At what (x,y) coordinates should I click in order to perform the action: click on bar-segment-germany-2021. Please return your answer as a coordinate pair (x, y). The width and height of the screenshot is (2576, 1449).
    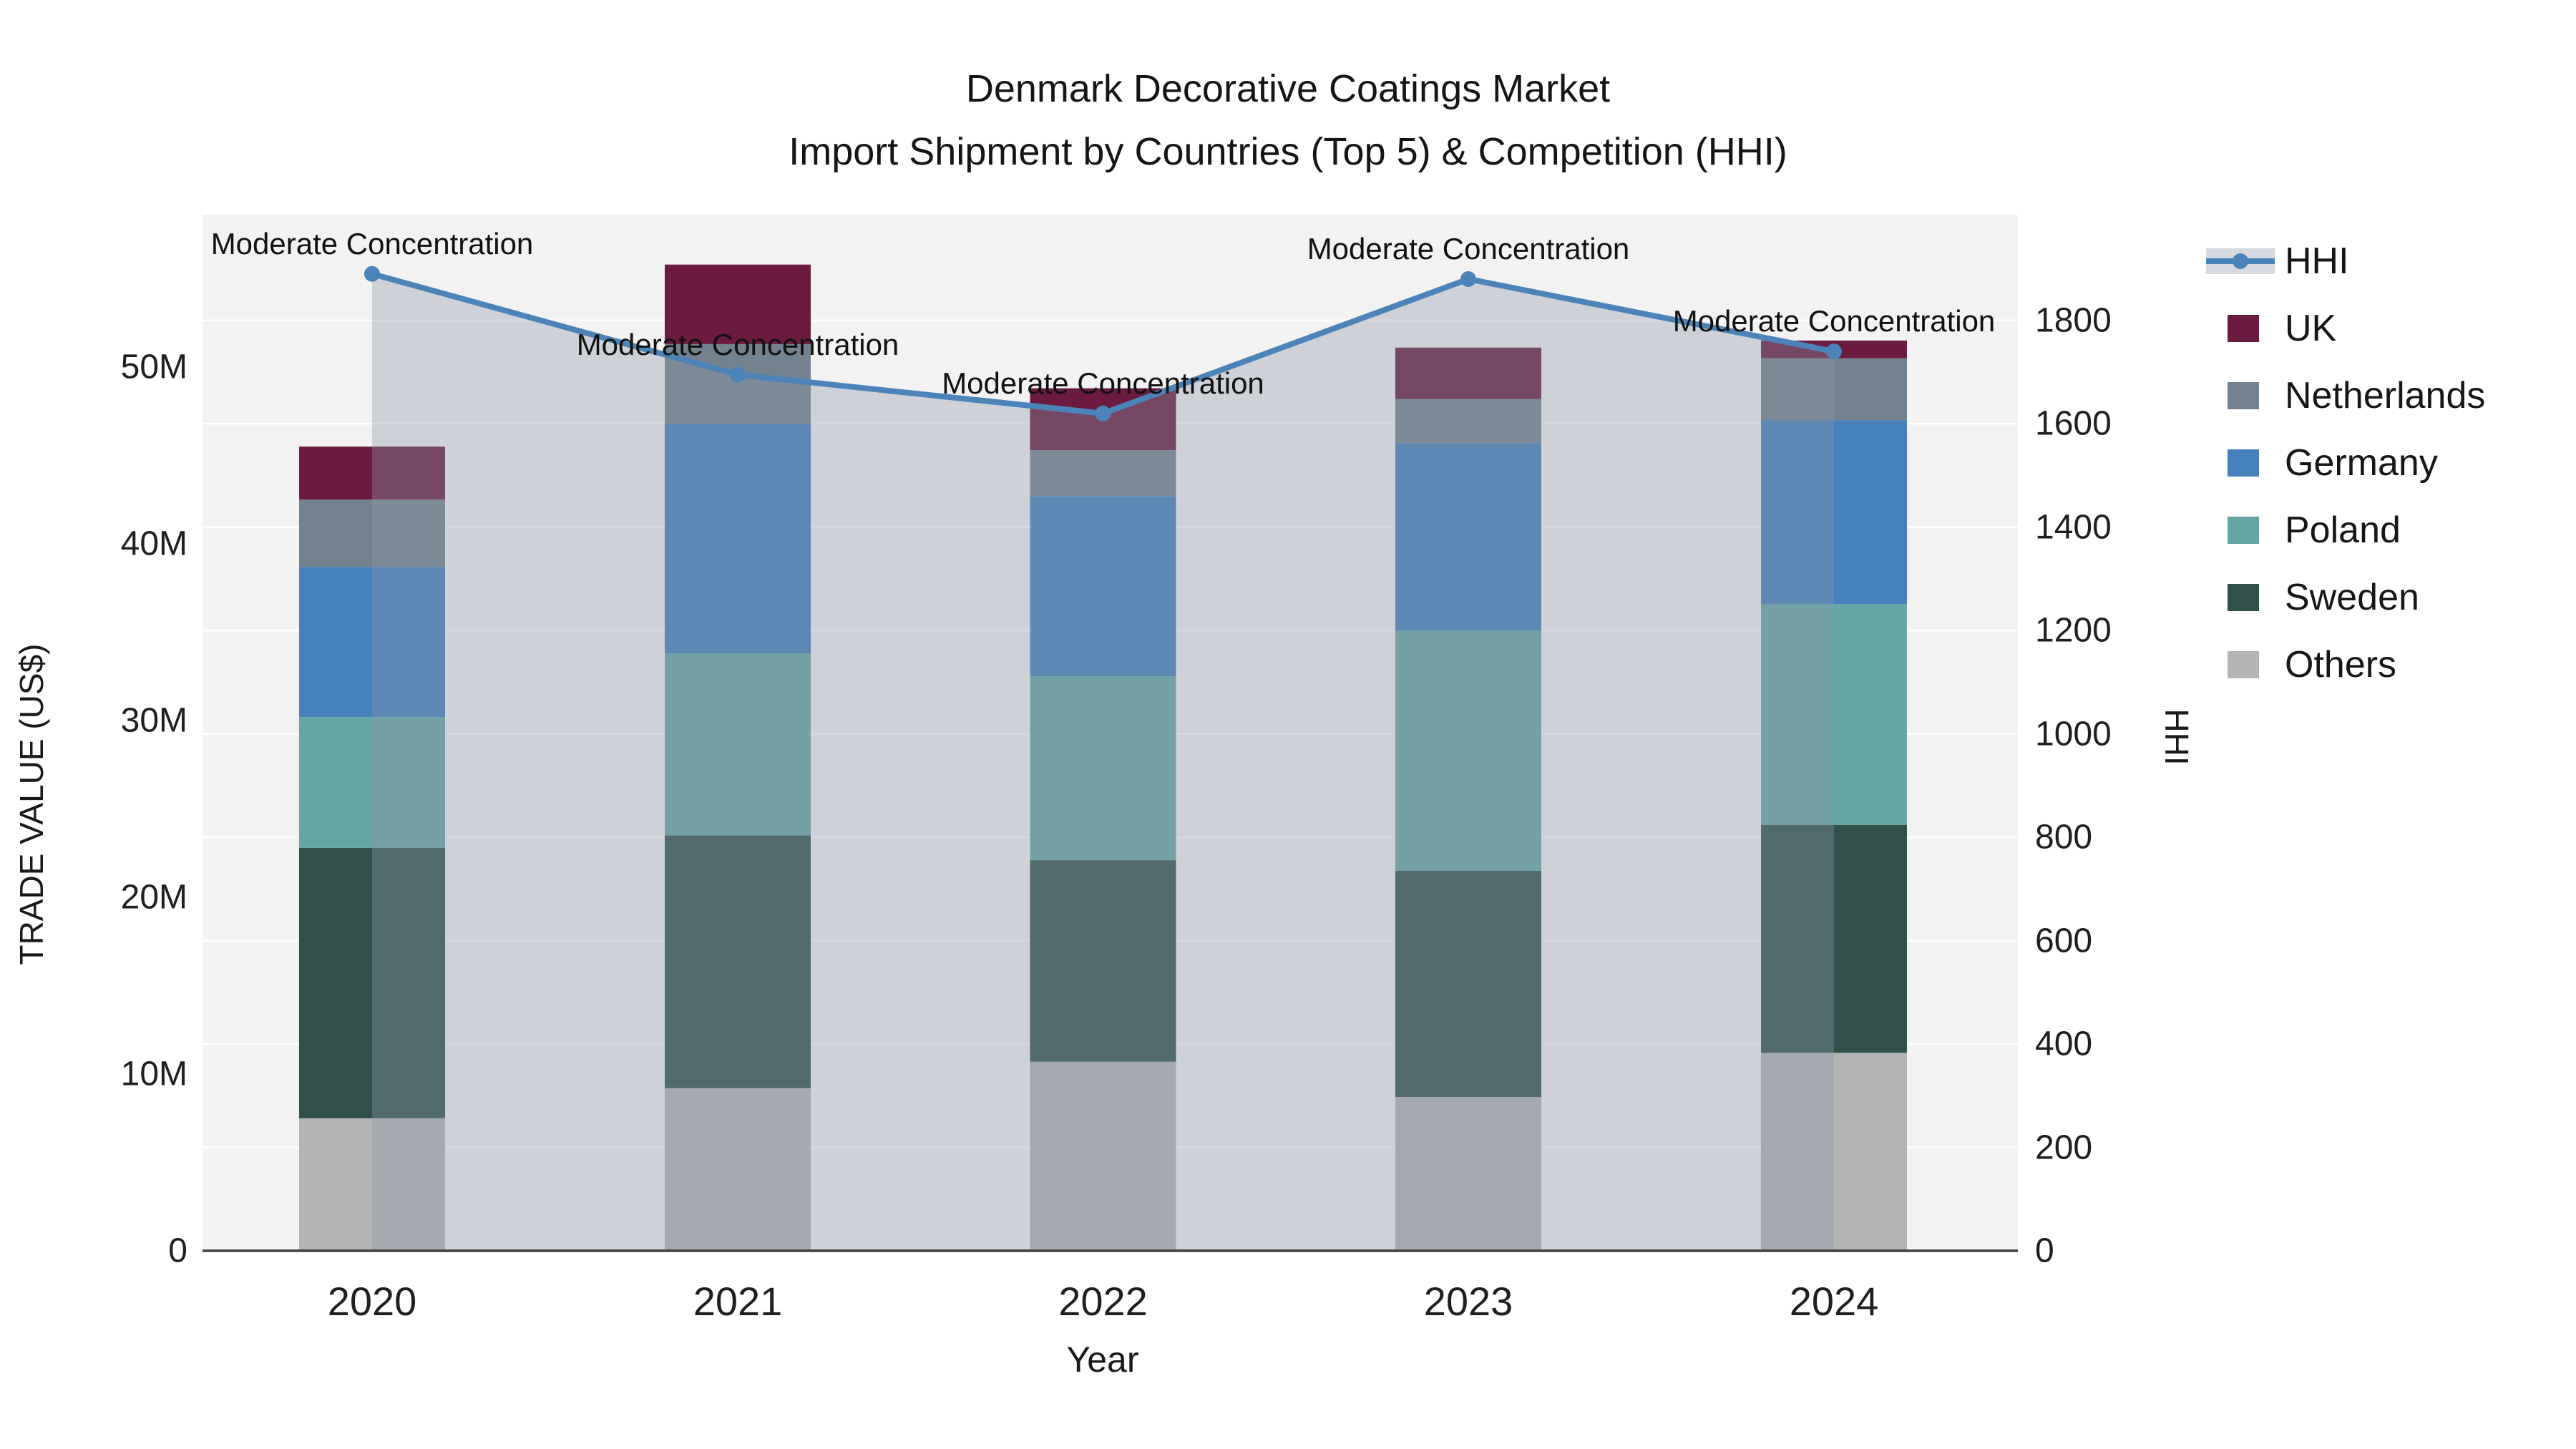
    Looking at the image, I should click on (738, 539).